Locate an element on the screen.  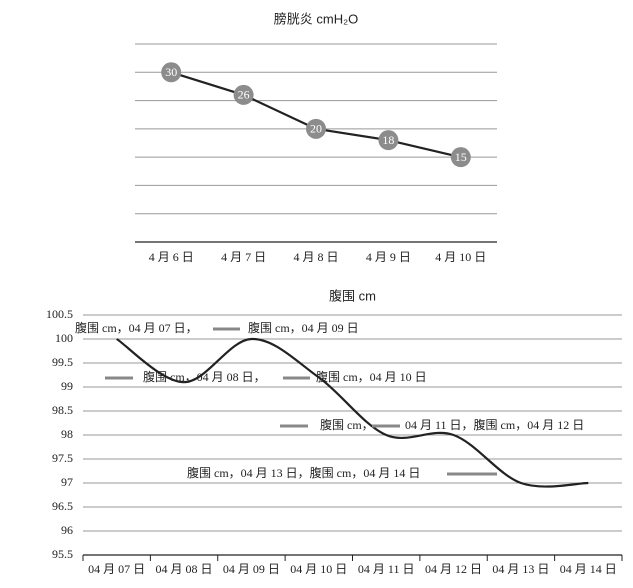
data-label: 18 is located at coordinates (388, 140).